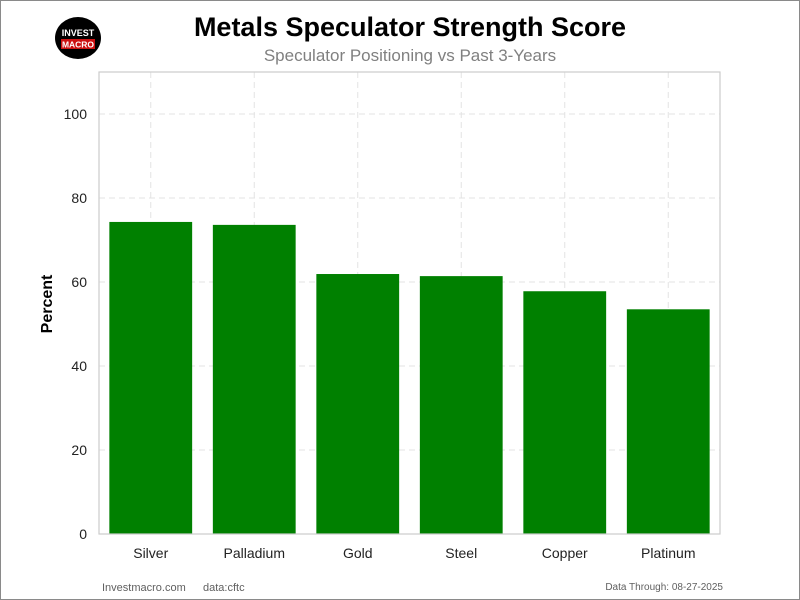 Image resolution: width=800 pixels, height=600 pixels. I want to click on x-tick-label: Silver, so click(150, 553).